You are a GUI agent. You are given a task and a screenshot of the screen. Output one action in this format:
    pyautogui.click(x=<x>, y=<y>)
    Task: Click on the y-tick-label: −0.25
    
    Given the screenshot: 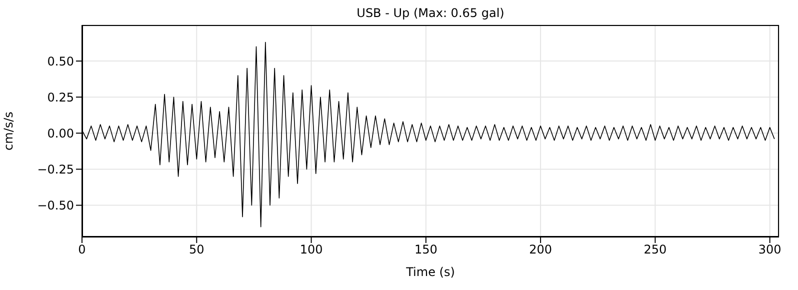 What is the action you would take?
    pyautogui.click(x=55, y=169)
    